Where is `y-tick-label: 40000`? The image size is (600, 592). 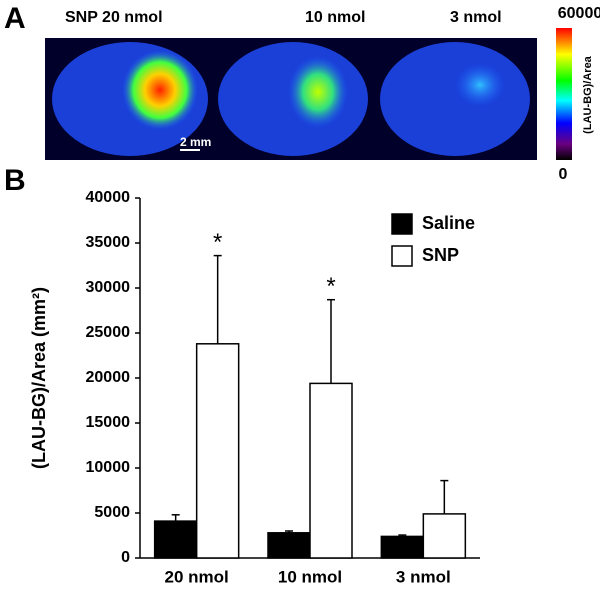 y-tick-label: 40000 is located at coordinates (108, 197).